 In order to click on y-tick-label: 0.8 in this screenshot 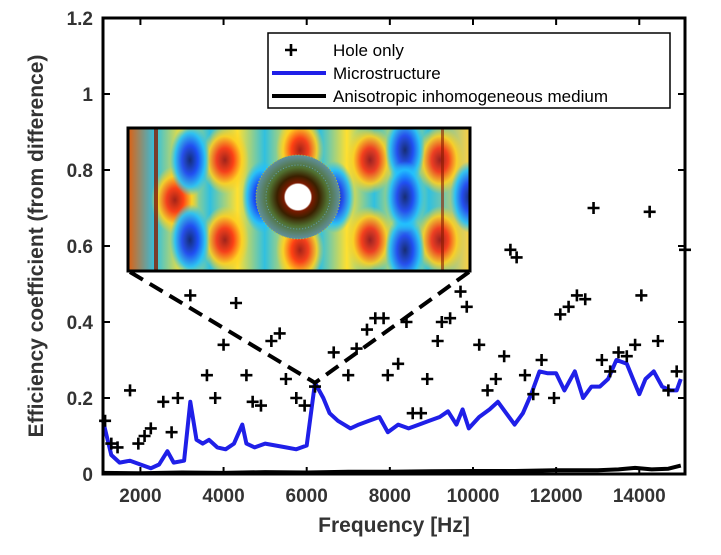, I will do `click(80, 171)`.